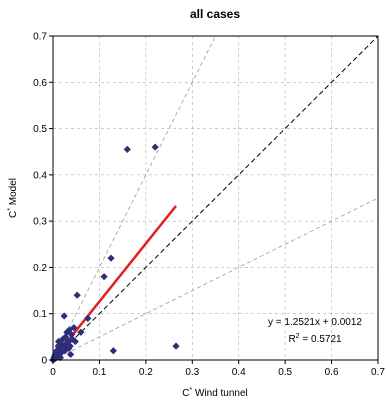 The image size is (387, 403). What do you see at coordinates (10, 209) in the screenshot?
I see `y-axis-label-sup: *` at bounding box center [10, 209].